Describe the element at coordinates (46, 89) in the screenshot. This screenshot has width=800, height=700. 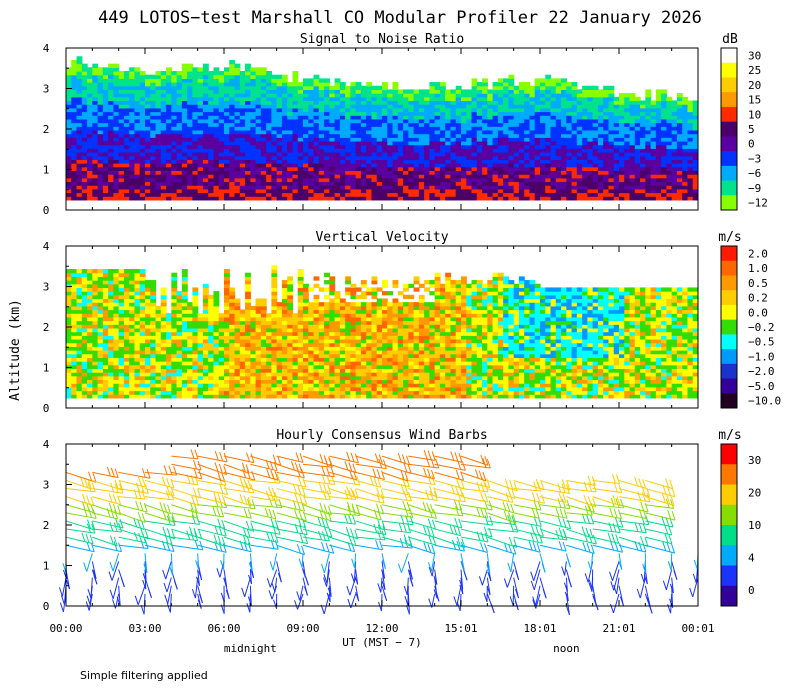
I see `y-tick-label: 3` at that location.